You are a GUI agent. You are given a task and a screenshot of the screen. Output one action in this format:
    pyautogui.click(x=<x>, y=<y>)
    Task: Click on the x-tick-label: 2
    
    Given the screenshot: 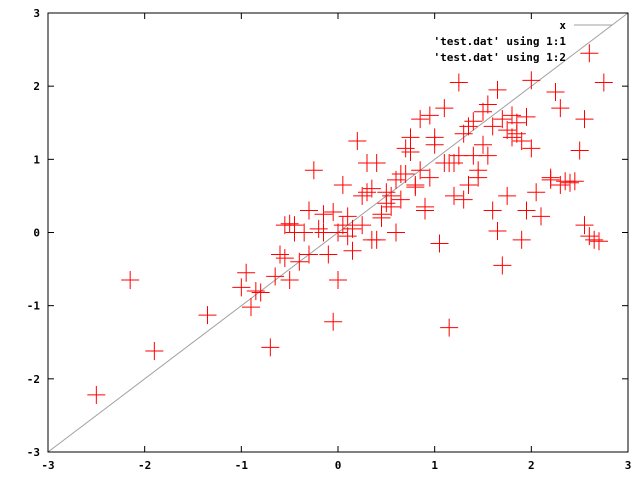 What is the action you would take?
    pyautogui.click(x=531, y=465)
    